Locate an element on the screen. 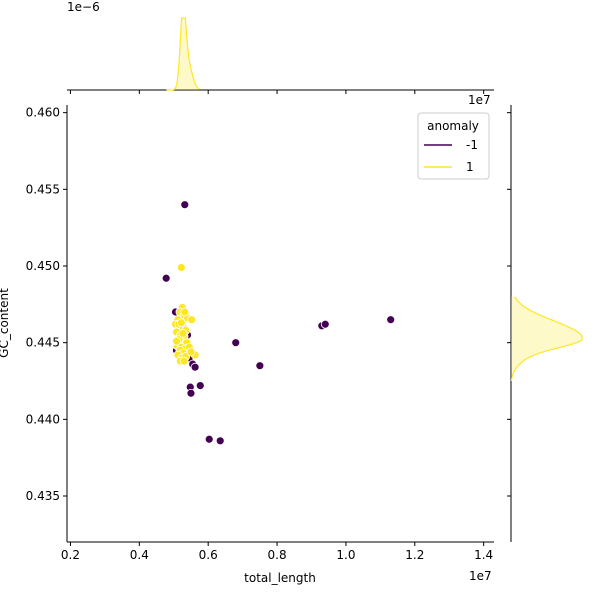  x-tick-label: 0.6 is located at coordinates (208, 555).